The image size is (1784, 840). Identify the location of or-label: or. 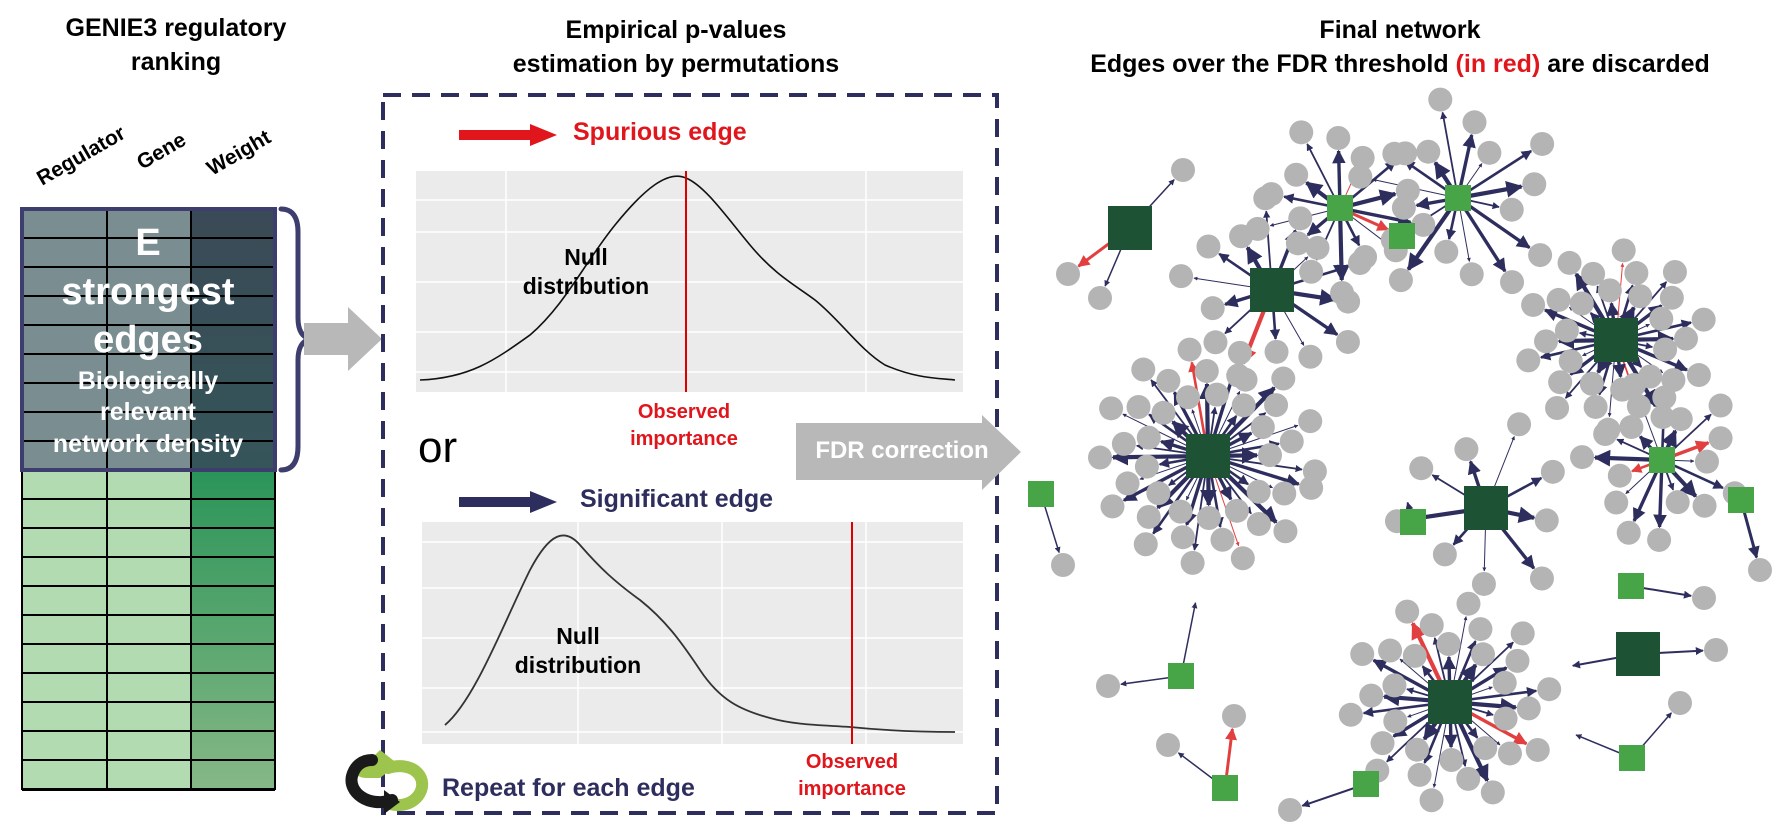
(437, 447).